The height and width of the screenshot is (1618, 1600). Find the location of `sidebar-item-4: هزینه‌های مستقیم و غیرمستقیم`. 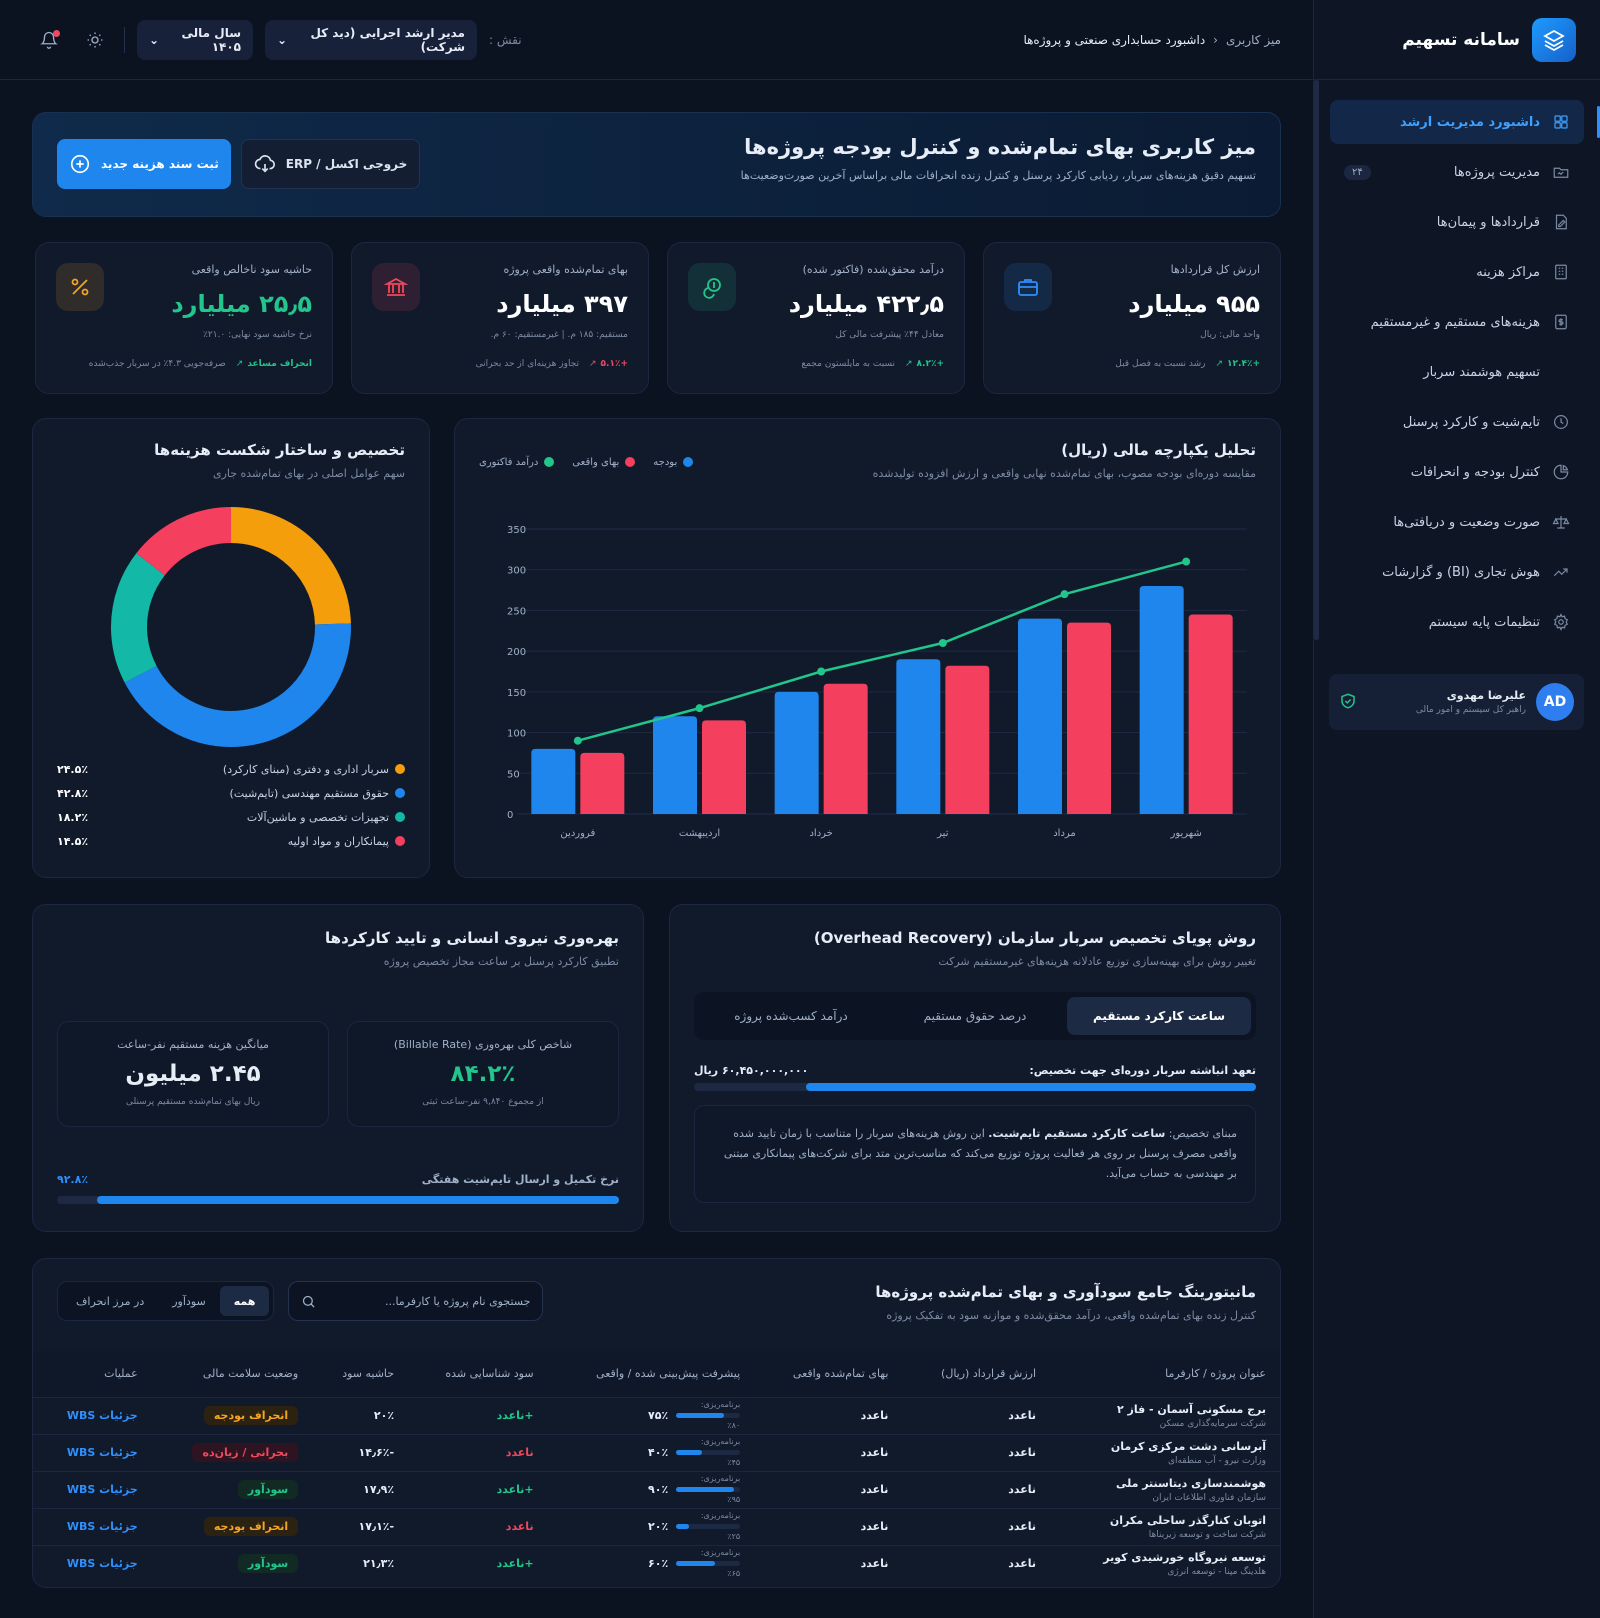

sidebar-item-4: هزینه‌های مستقیم و غیرمستقیم is located at coordinates (1457, 322).